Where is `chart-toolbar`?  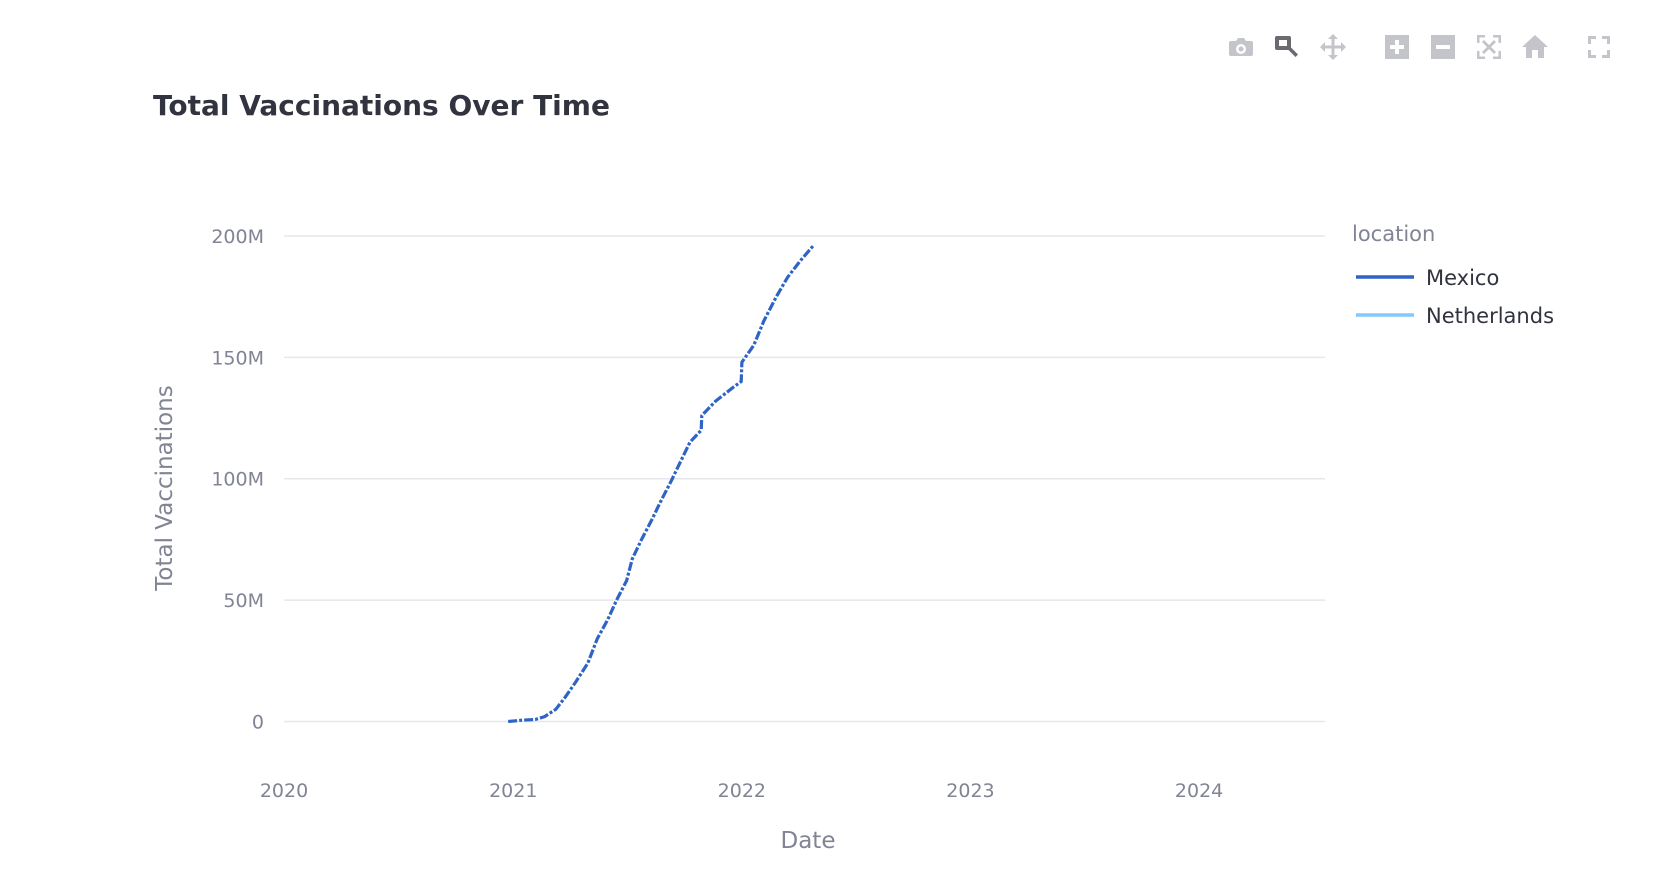
chart-toolbar is located at coordinates (1414, 47).